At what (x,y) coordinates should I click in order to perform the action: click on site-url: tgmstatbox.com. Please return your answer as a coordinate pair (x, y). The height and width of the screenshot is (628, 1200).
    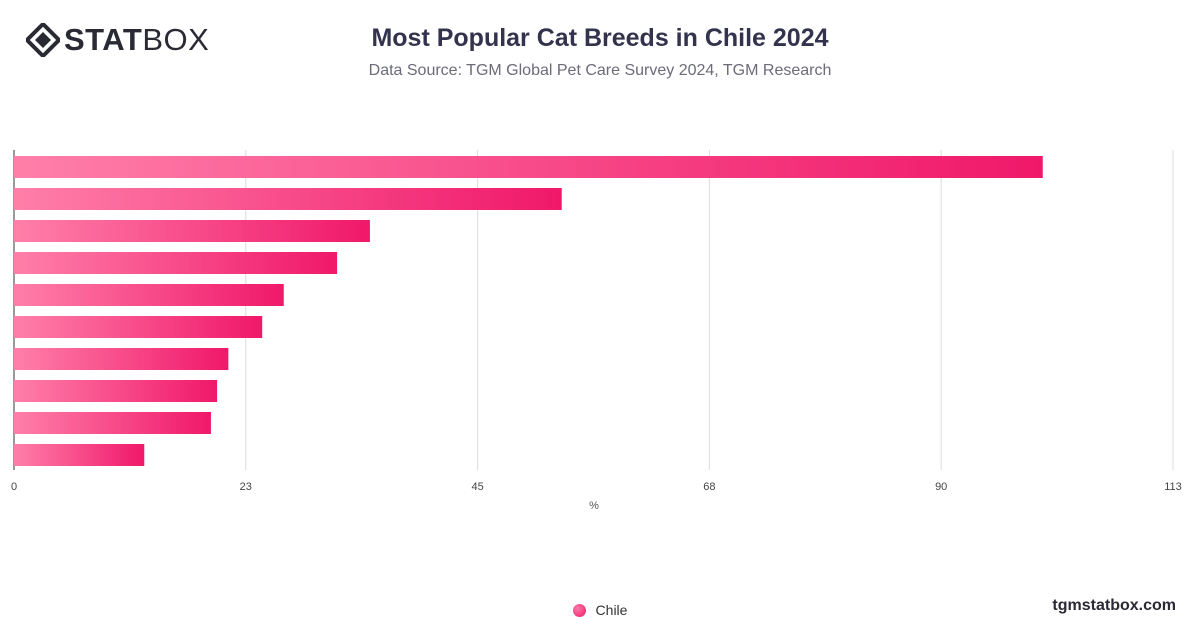
    Looking at the image, I should click on (1114, 605).